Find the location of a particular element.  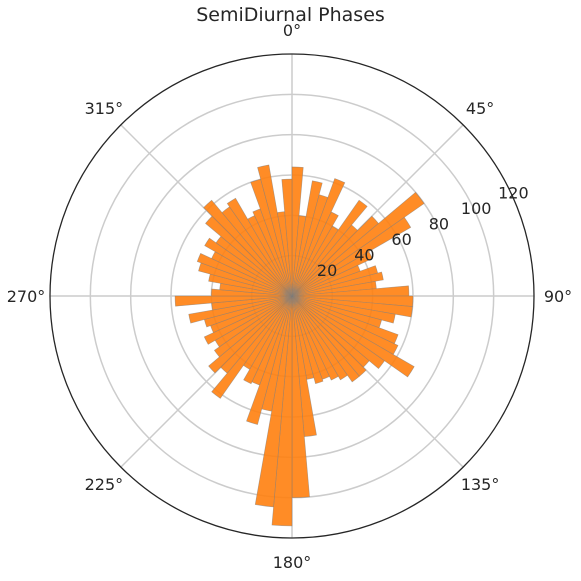

bar-205deg is located at coordinates (268, 340).